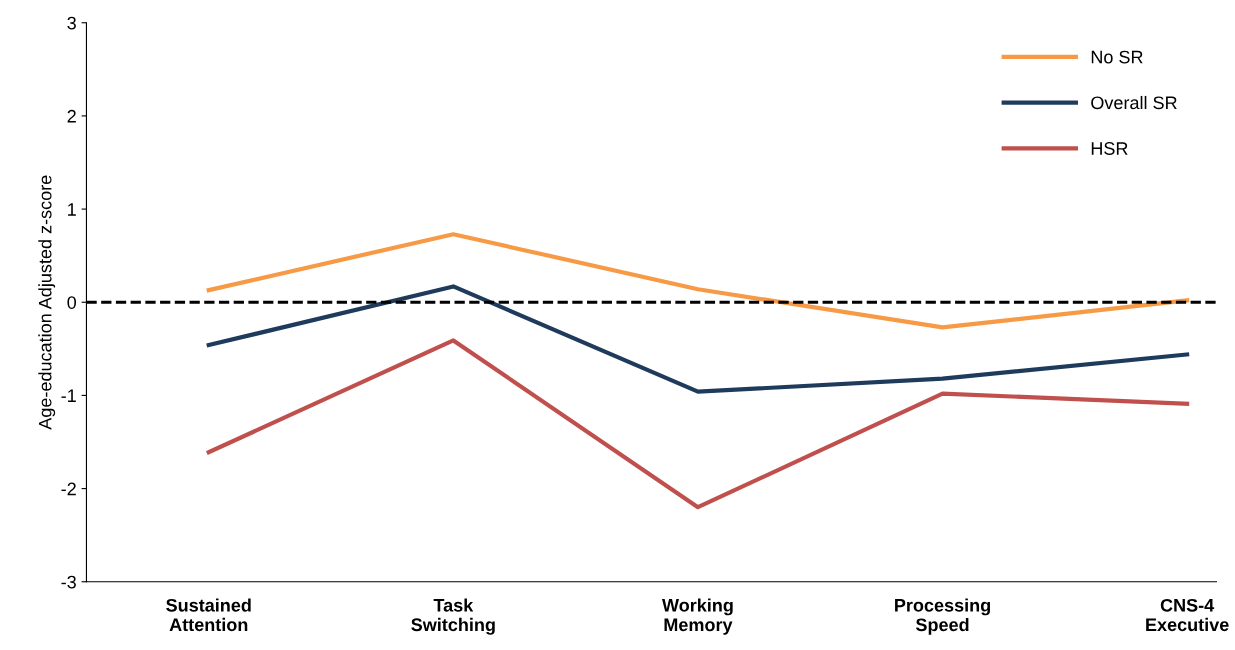 The height and width of the screenshot is (650, 1235). Describe the element at coordinates (72, 209) in the screenshot. I see `y-tick-label: 1` at that location.